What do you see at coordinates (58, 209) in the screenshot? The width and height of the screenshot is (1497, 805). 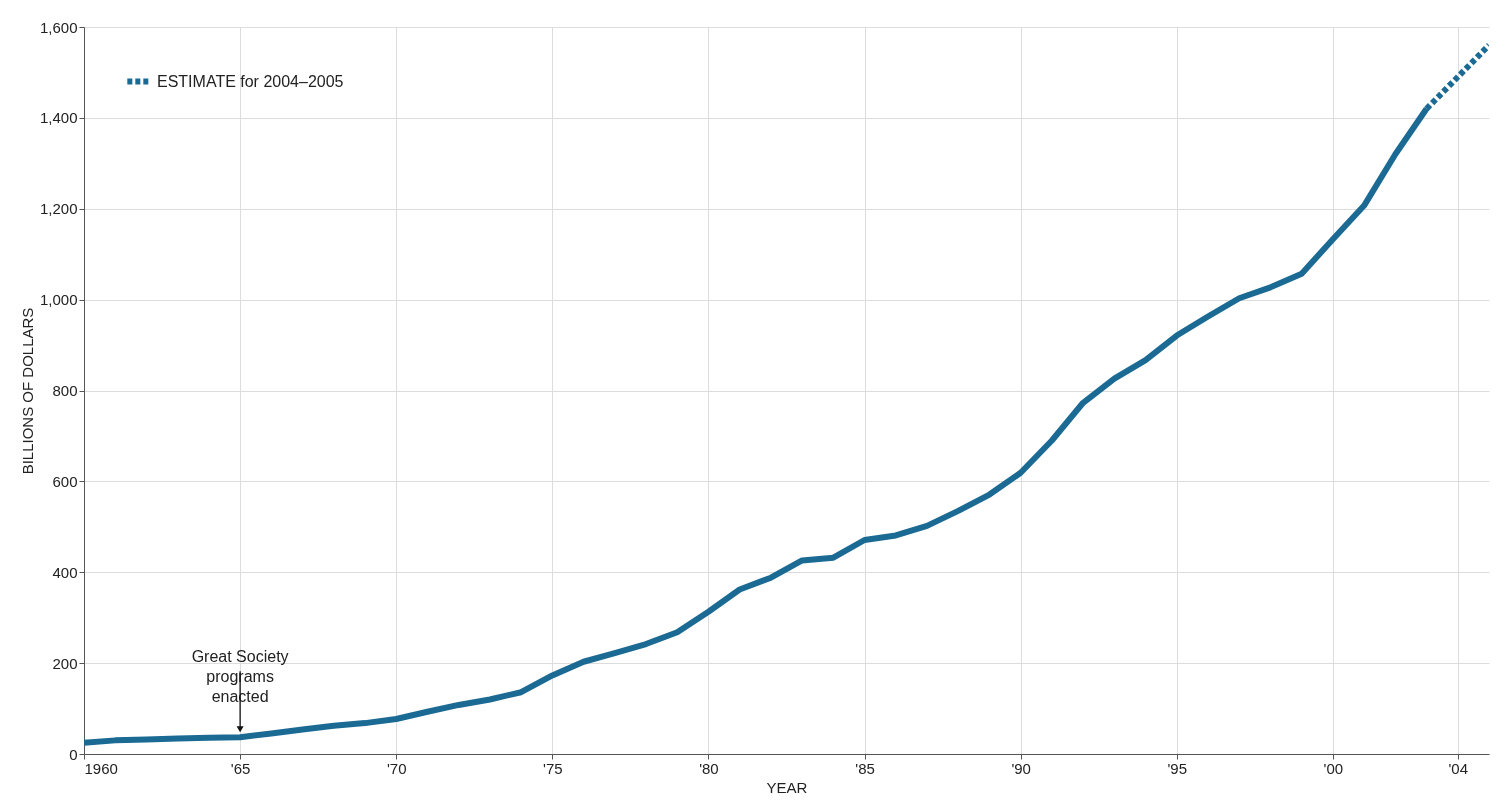 I see `y-tick-label: 1,200` at bounding box center [58, 209].